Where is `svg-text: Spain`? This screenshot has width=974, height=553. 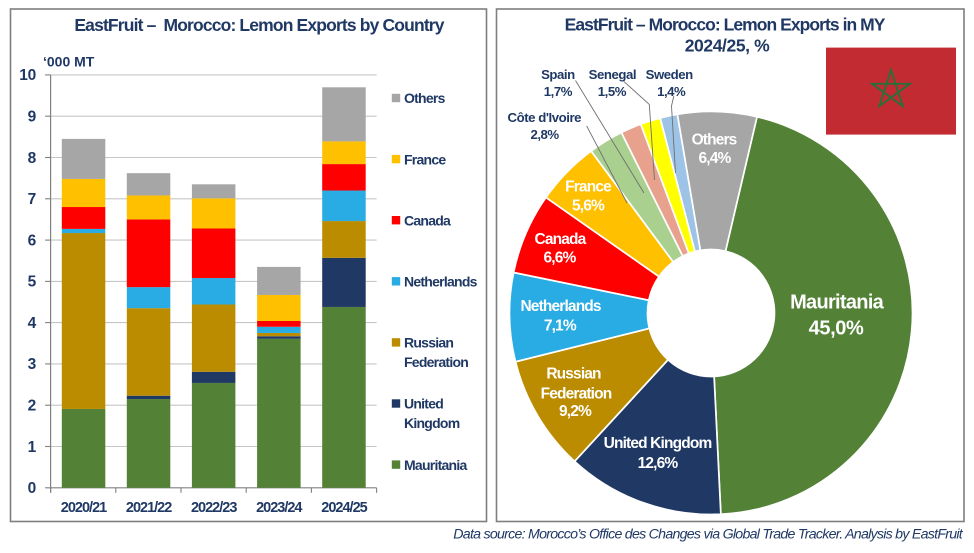
svg-text: Spain is located at coordinates (558, 74).